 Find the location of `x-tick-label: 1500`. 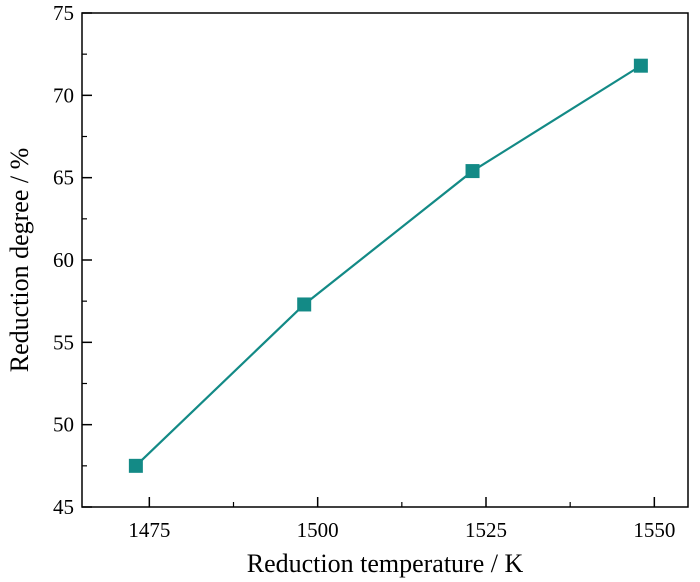

x-tick-label: 1500 is located at coordinates (318, 530).